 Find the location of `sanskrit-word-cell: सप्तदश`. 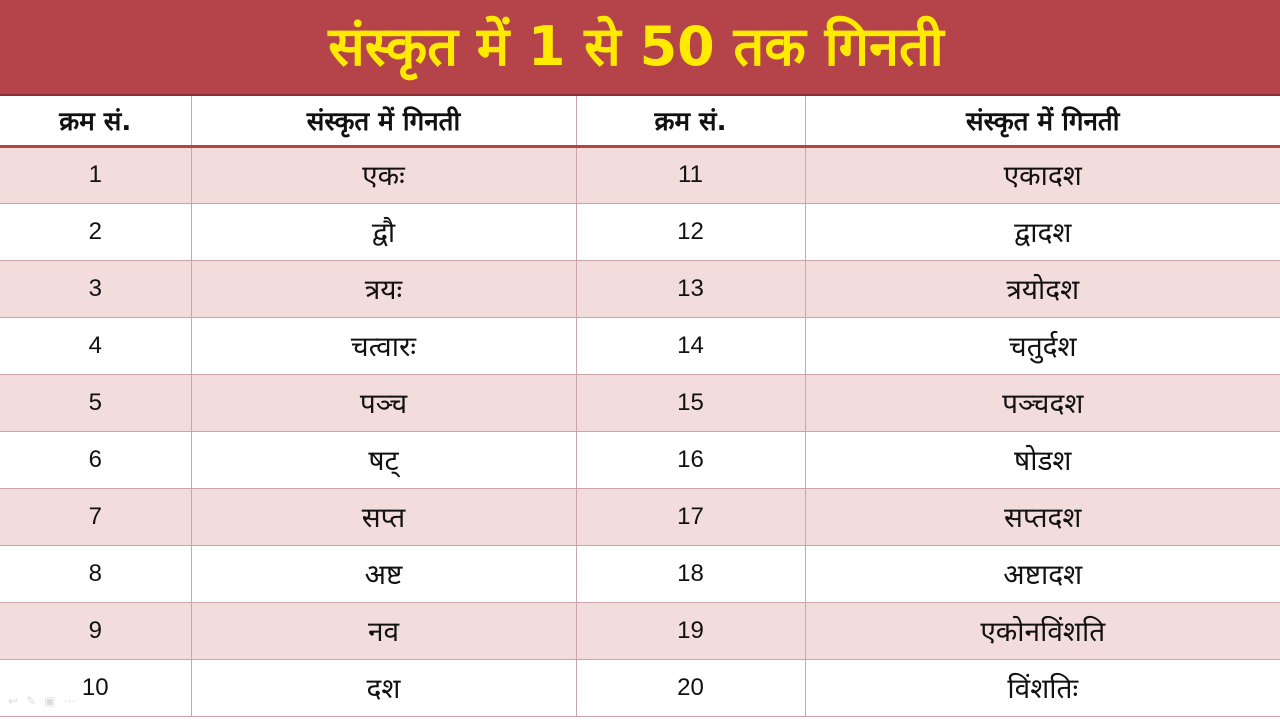

sanskrit-word-cell: सप्तदश is located at coordinates (1042, 517).